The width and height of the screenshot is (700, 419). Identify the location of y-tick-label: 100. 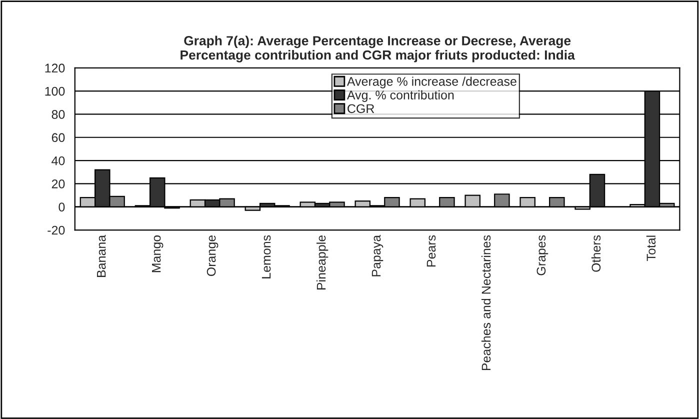
(55, 91).